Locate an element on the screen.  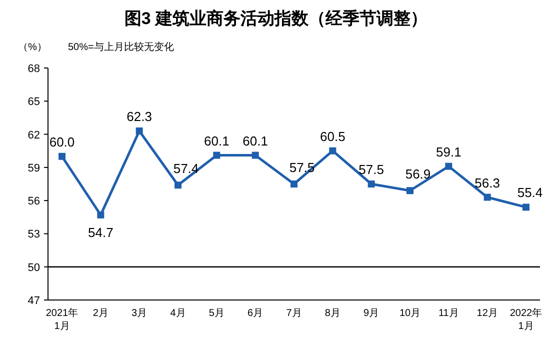
data-label: 54.7 is located at coordinates (101, 232).